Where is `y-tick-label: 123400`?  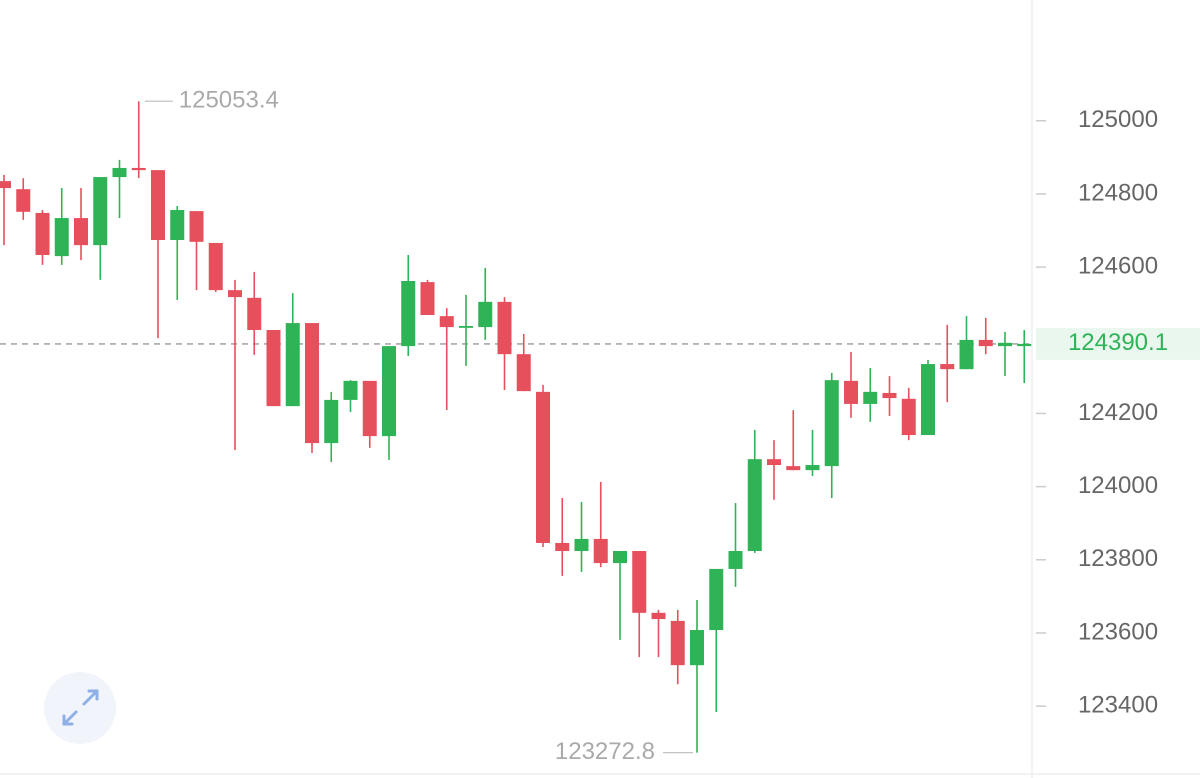 y-tick-label: 123400 is located at coordinates (1118, 704).